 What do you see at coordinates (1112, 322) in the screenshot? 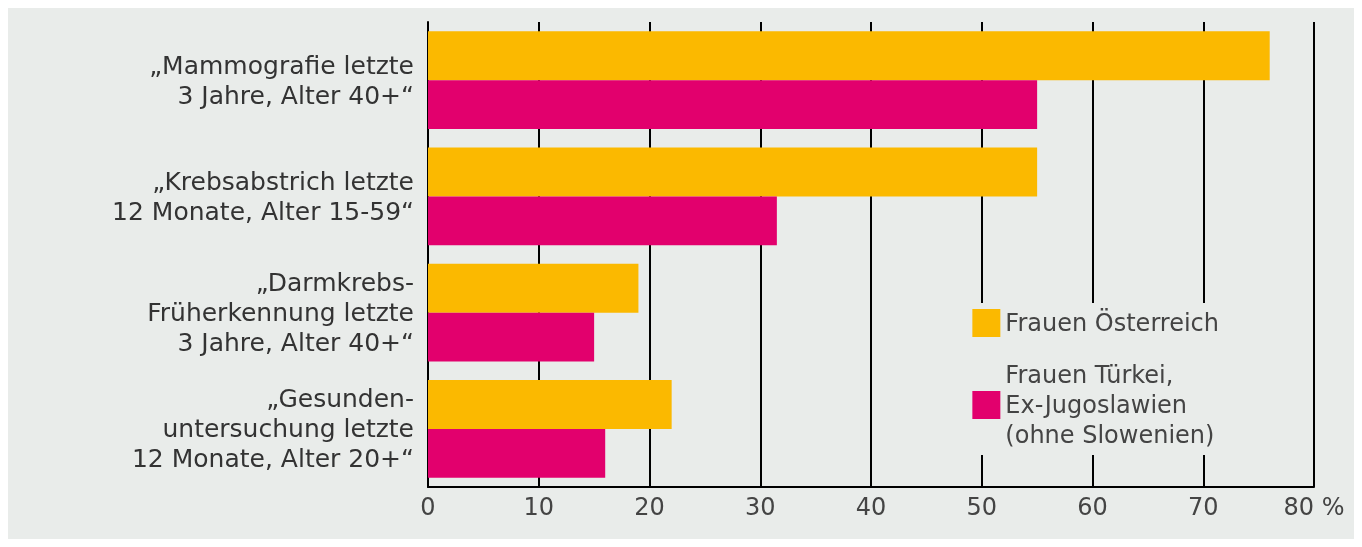
I see `legend-label: Frauen Österreich` at bounding box center [1112, 322].